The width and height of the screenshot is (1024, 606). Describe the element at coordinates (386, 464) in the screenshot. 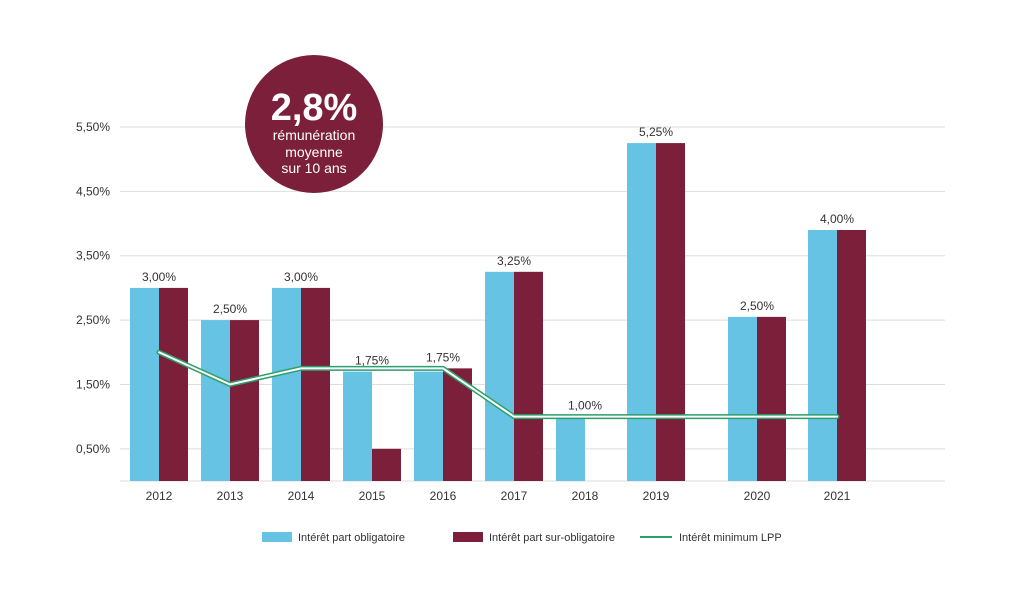

I see `bar-surobligatoire-2015` at that location.